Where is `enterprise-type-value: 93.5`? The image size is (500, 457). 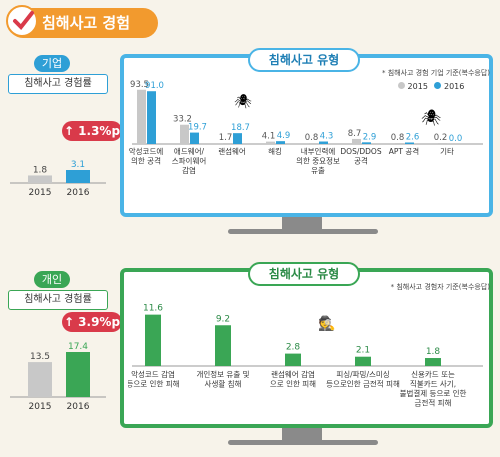
enterprise-type-value: 93.5 is located at coordinates (139, 85).